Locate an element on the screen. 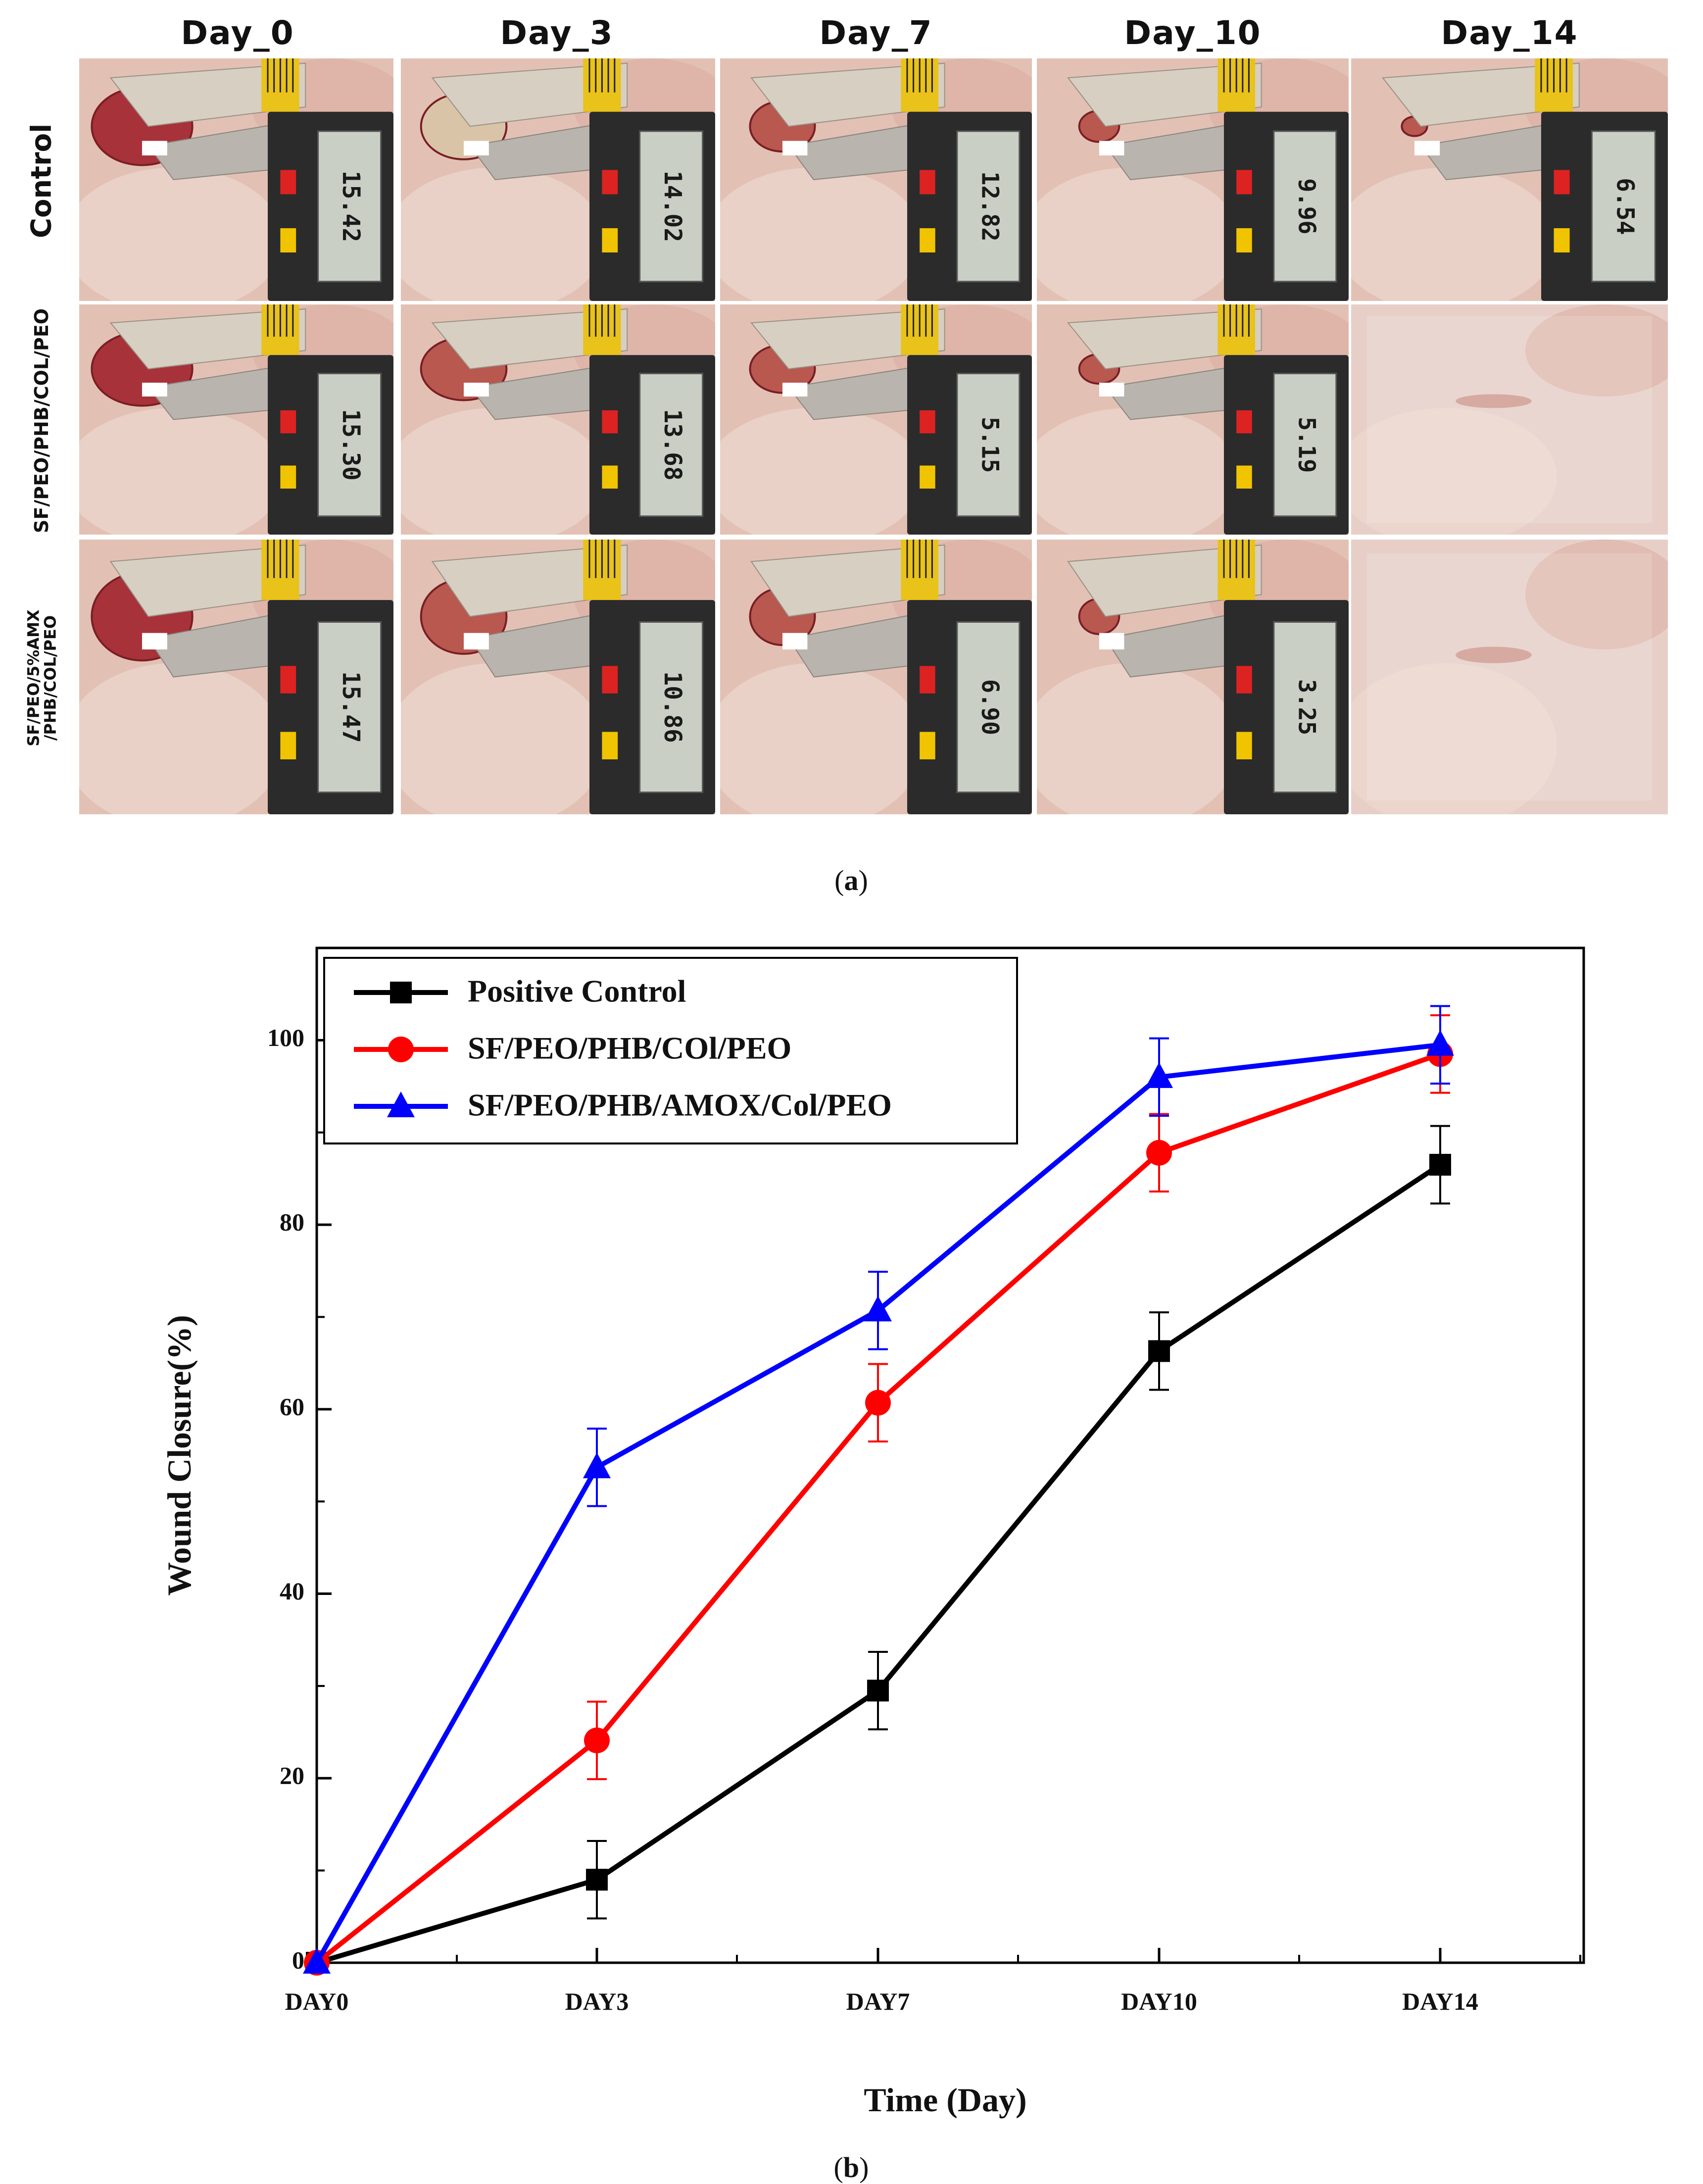  wound-photo: 10.86 is located at coordinates (558, 677).